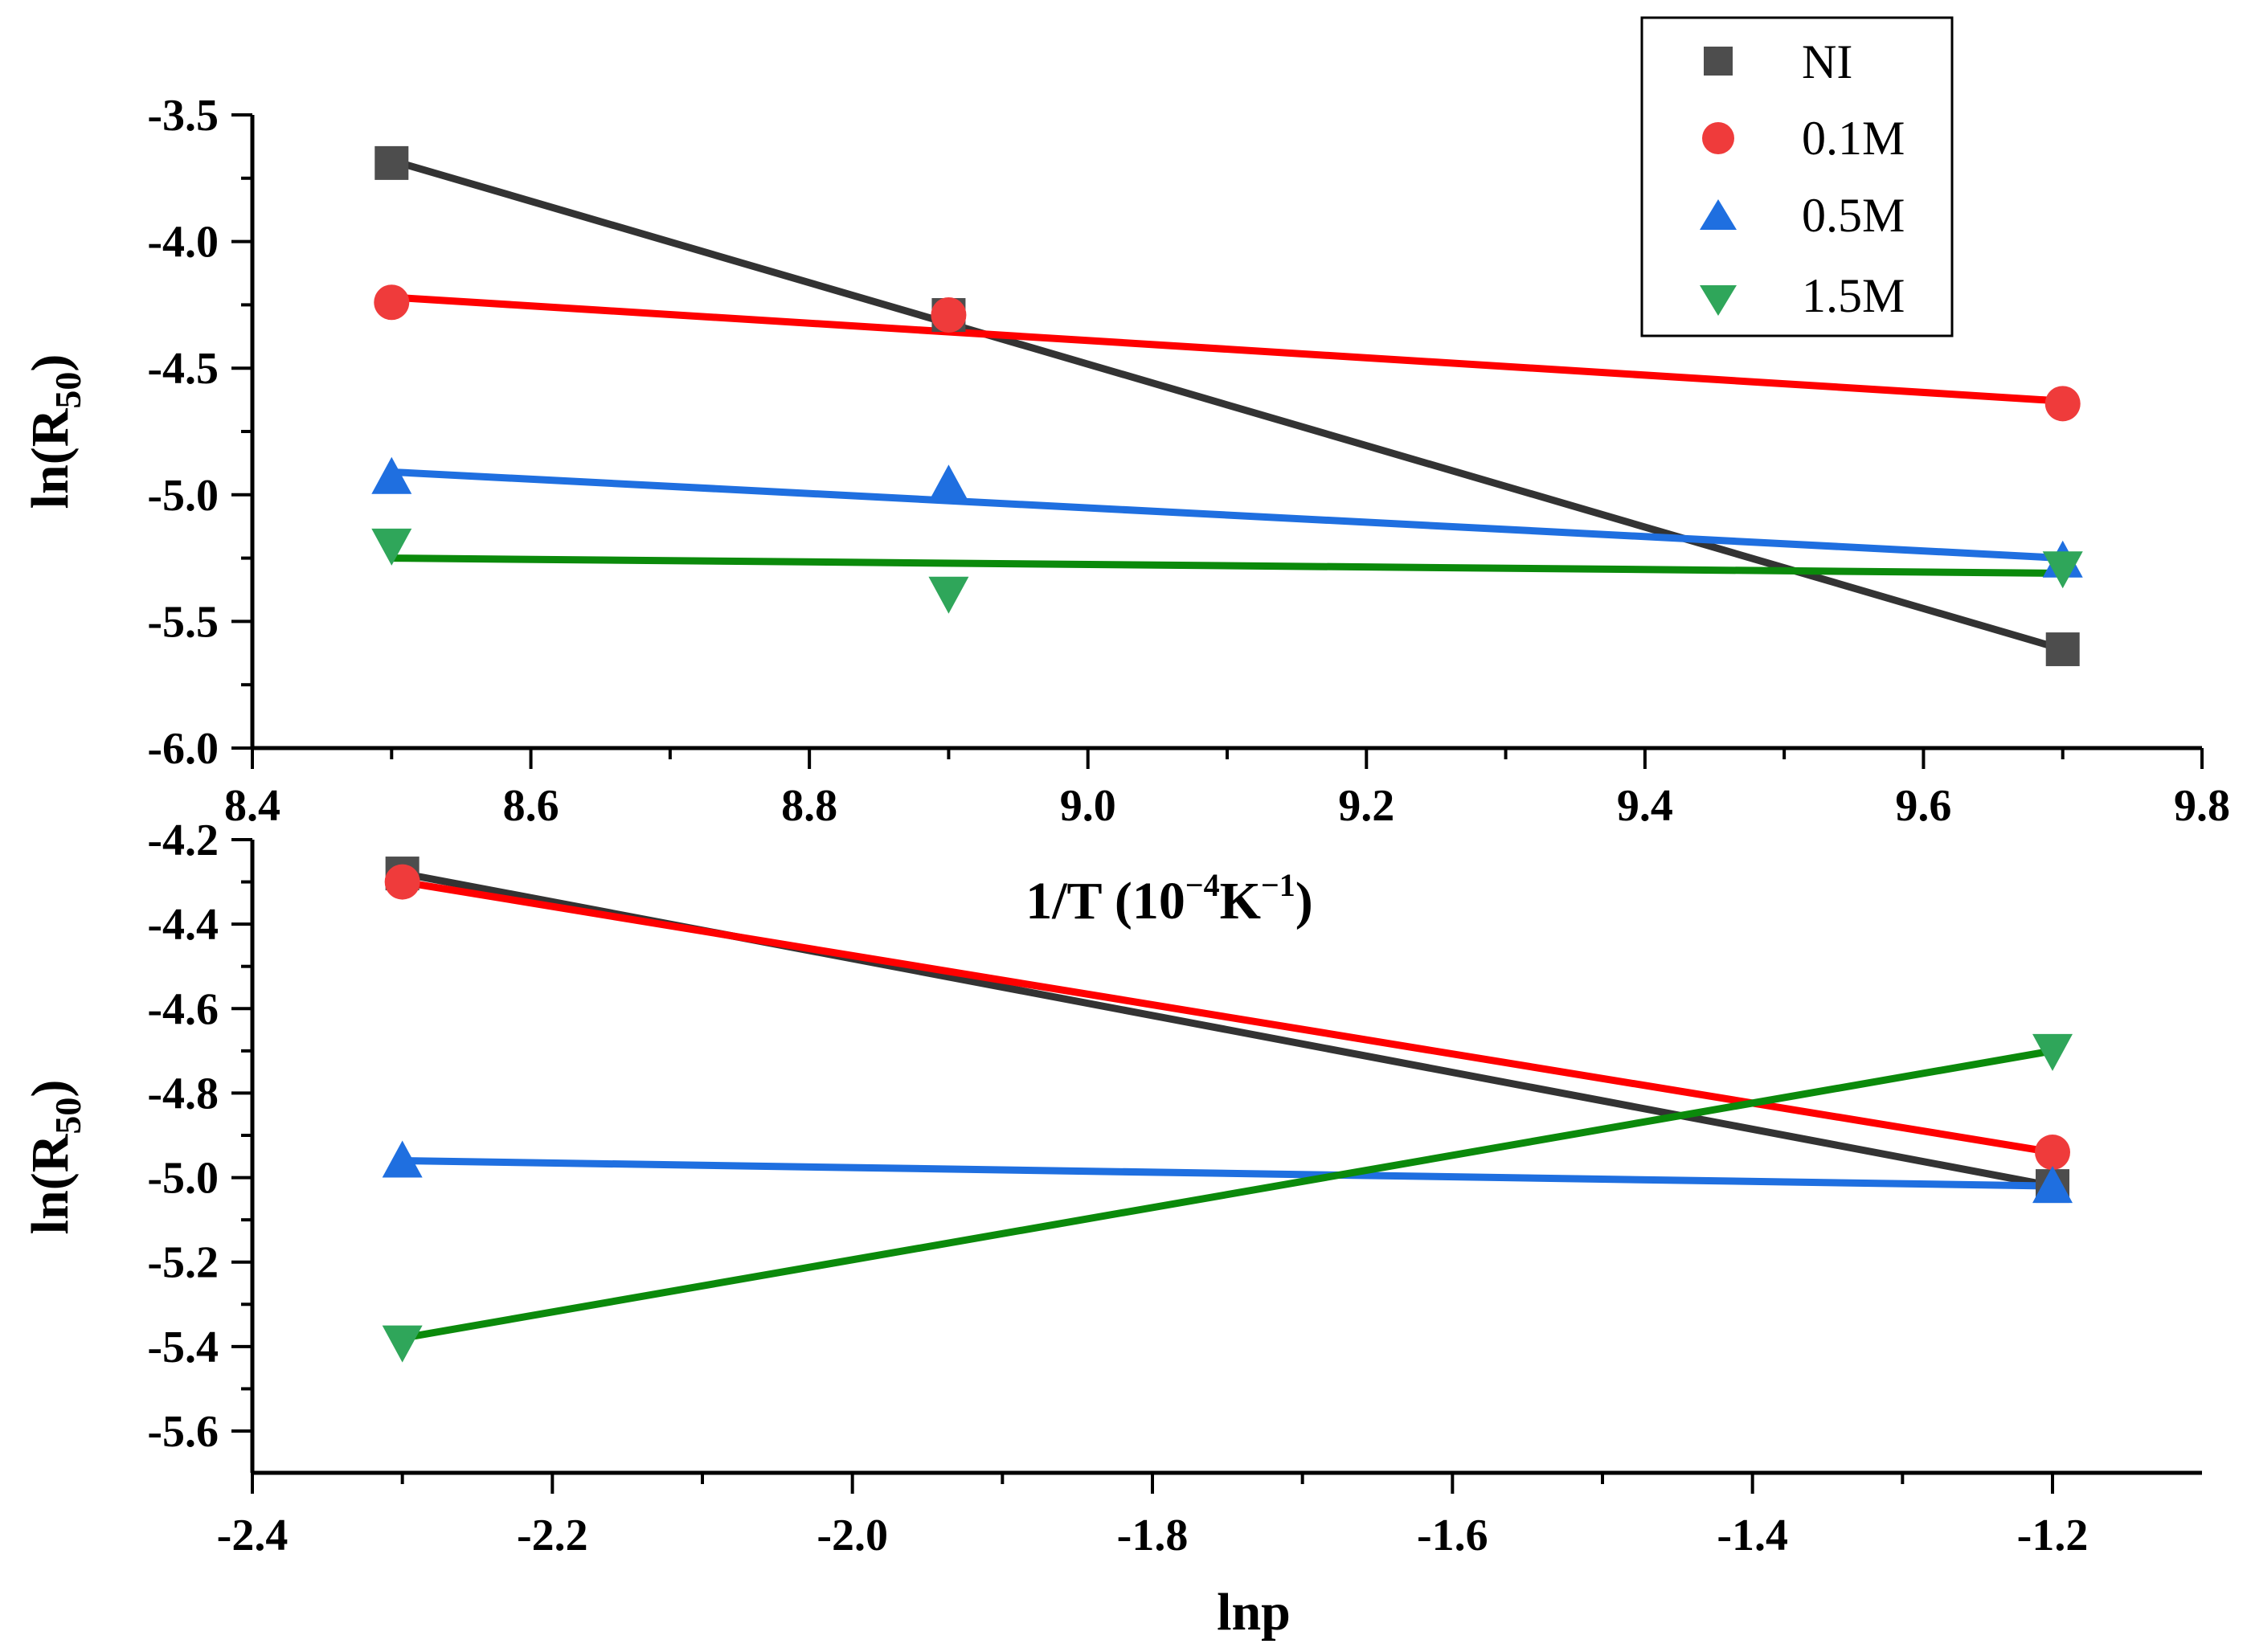  What do you see at coordinates (552, 1536) in the screenshot?
I see `x-tick-label: -2.2` at bounding box center [552, 1536].